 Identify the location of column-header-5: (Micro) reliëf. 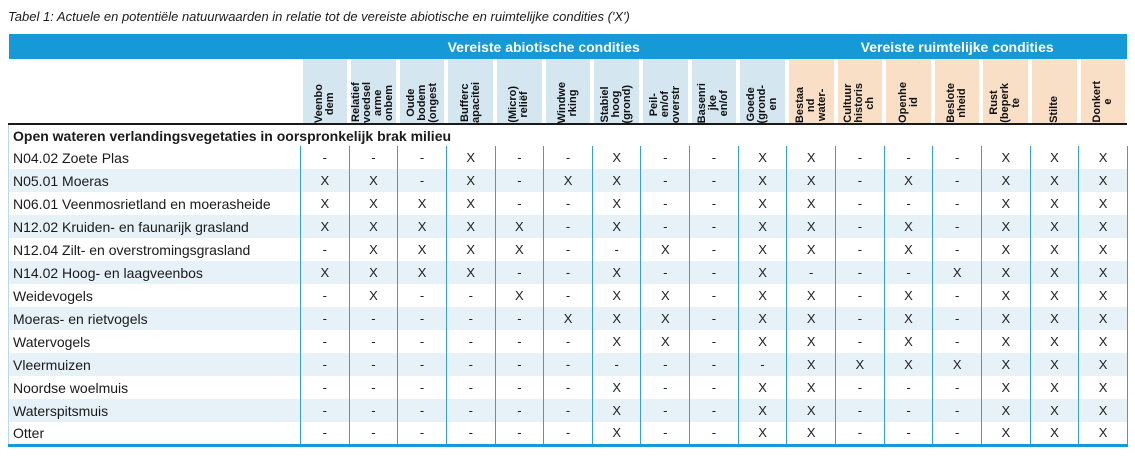
(519, 91).